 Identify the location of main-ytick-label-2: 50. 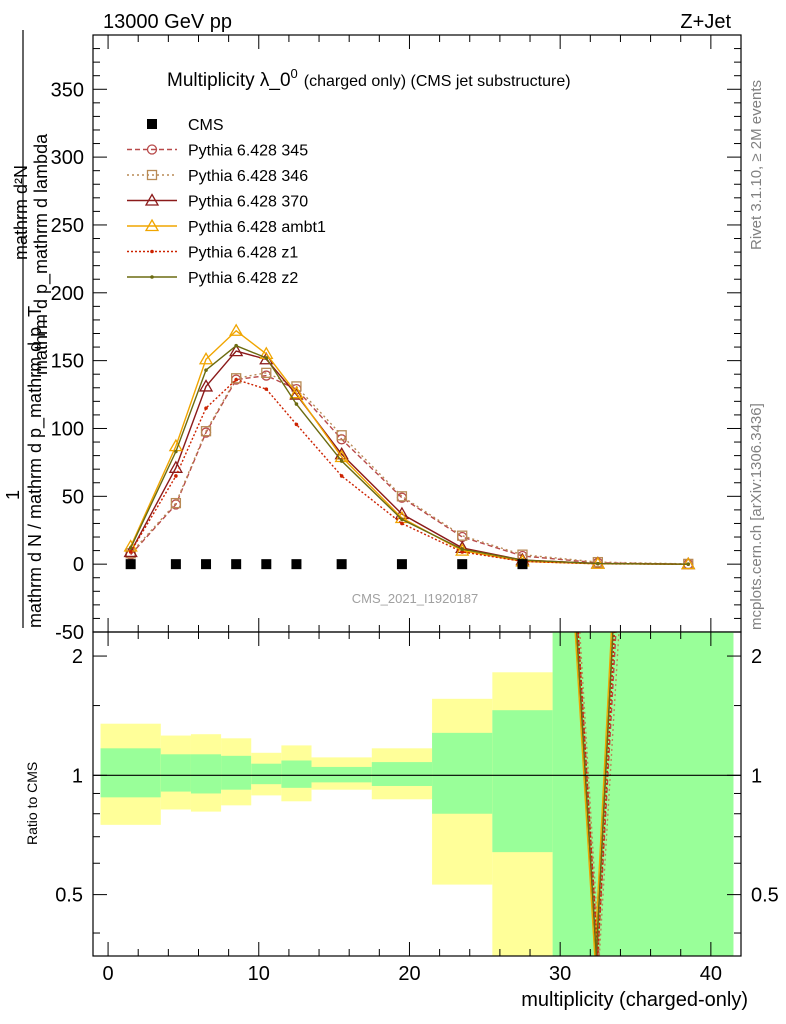
(73, 497).